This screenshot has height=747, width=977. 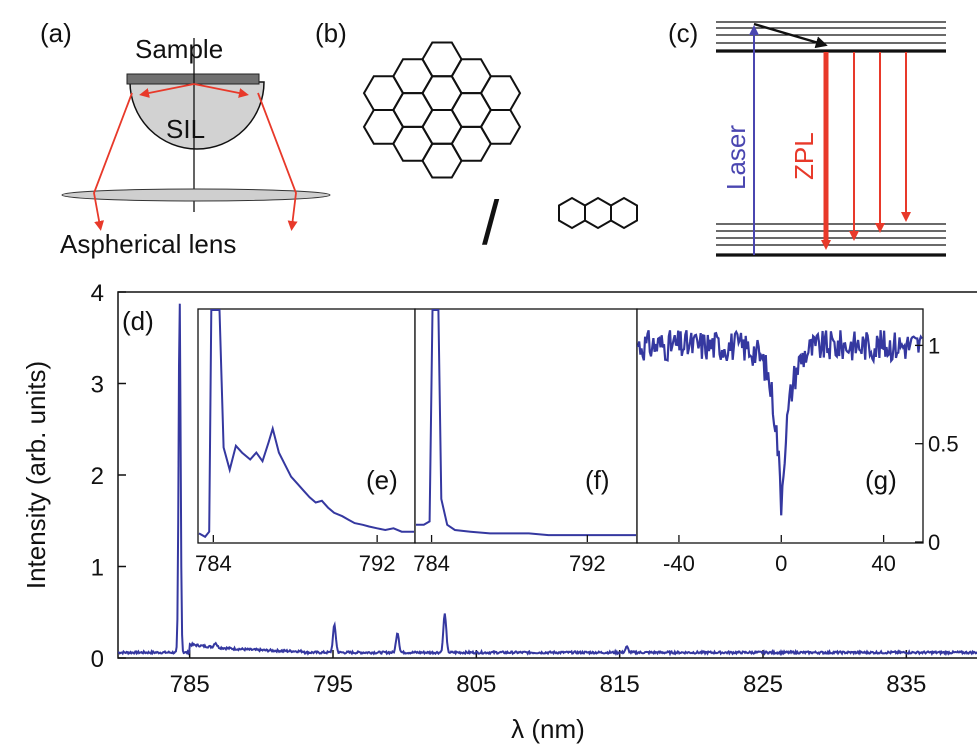 I want to click on zpl-label: ZPL, so click(x=804, y=156).